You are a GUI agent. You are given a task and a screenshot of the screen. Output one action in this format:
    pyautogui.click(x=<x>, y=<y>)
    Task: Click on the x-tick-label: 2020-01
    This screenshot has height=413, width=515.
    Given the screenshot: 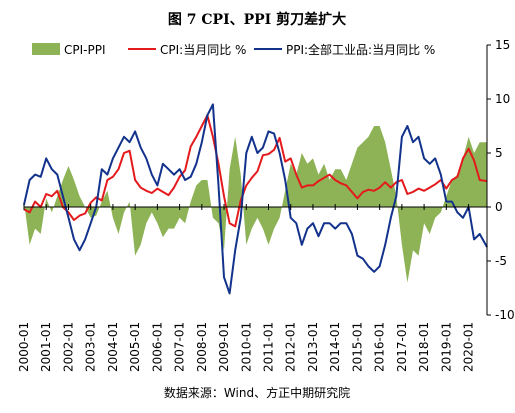 What is the action you would take?
    pyautogui.click(x=469, y=347)
    